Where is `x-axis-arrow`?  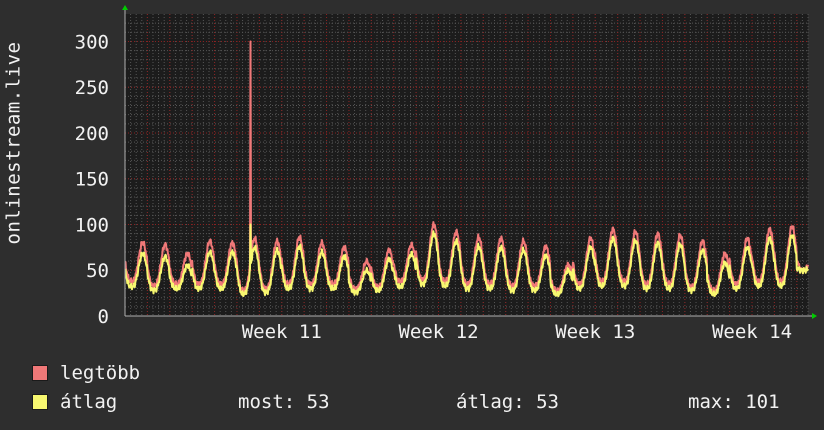 x-axis-arrow is located at coordinates (814, 316).